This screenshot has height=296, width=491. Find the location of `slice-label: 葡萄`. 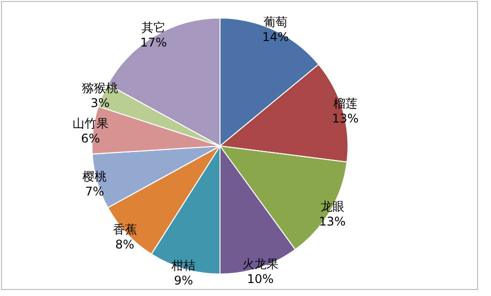

slice-label: 葡萄 is located at coordinates (276, 21).